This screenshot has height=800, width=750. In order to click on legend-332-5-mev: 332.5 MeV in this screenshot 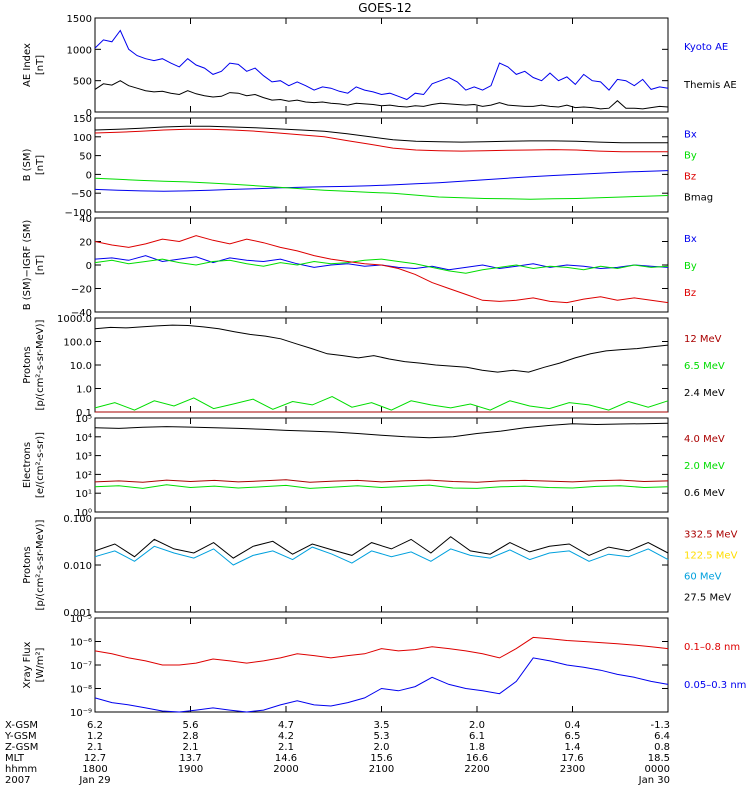, I will do `click(711, 535)`.